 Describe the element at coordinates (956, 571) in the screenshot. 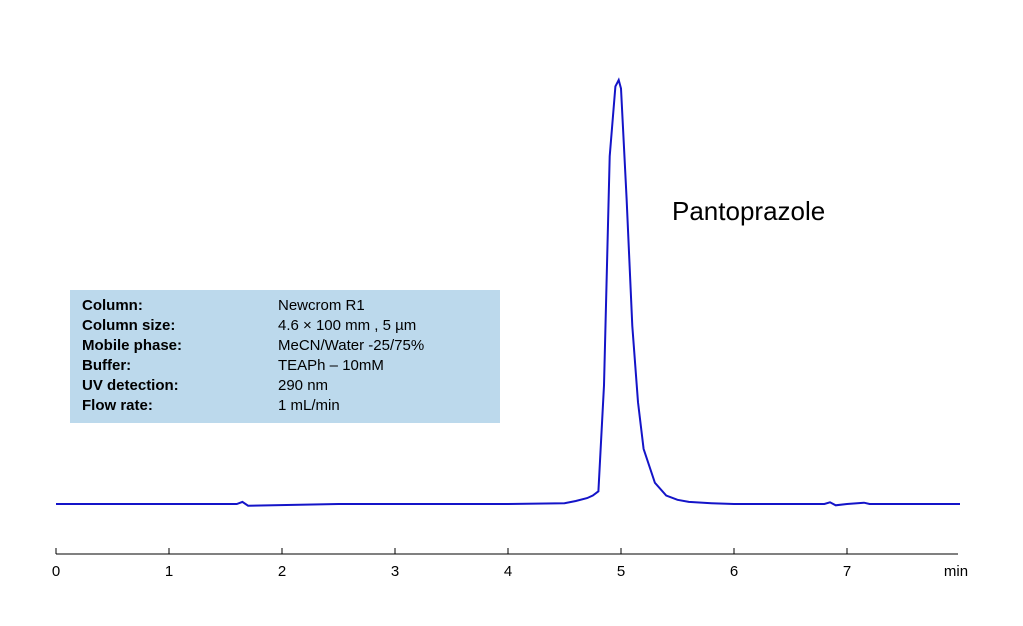

I see `x-axis-label: min` at that location.